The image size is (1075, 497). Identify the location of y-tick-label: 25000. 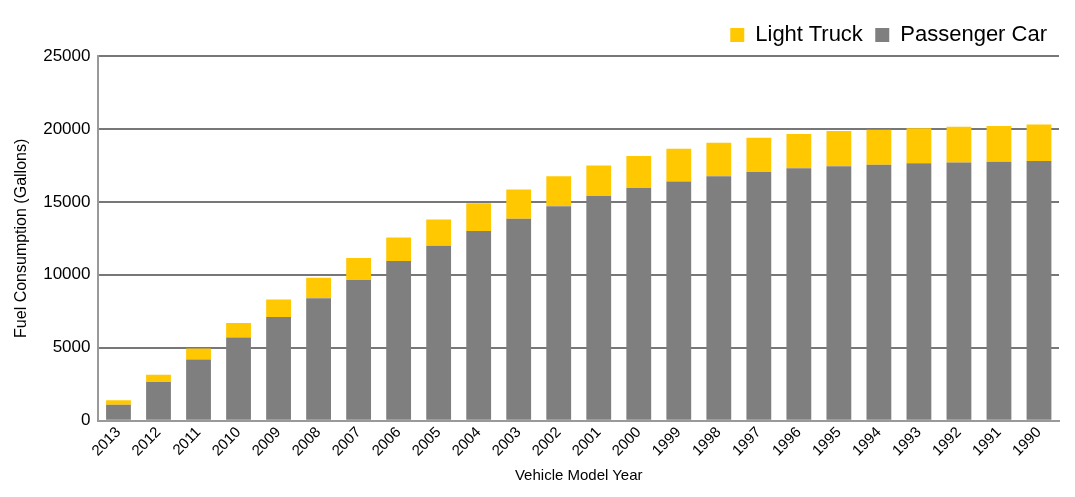
(67, 55).